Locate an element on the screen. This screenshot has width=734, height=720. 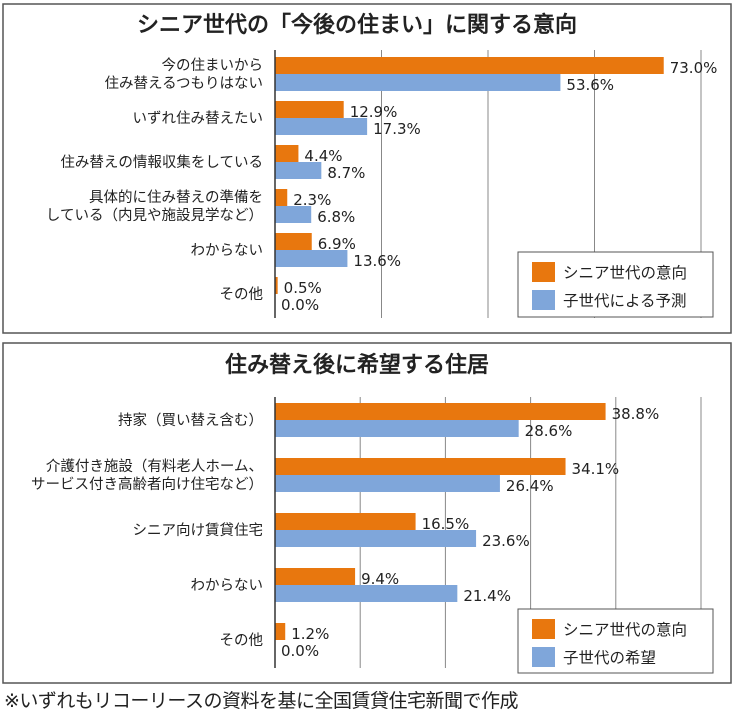
category-label: 住み替えるつもりはない is located at coordinates (184, 83).